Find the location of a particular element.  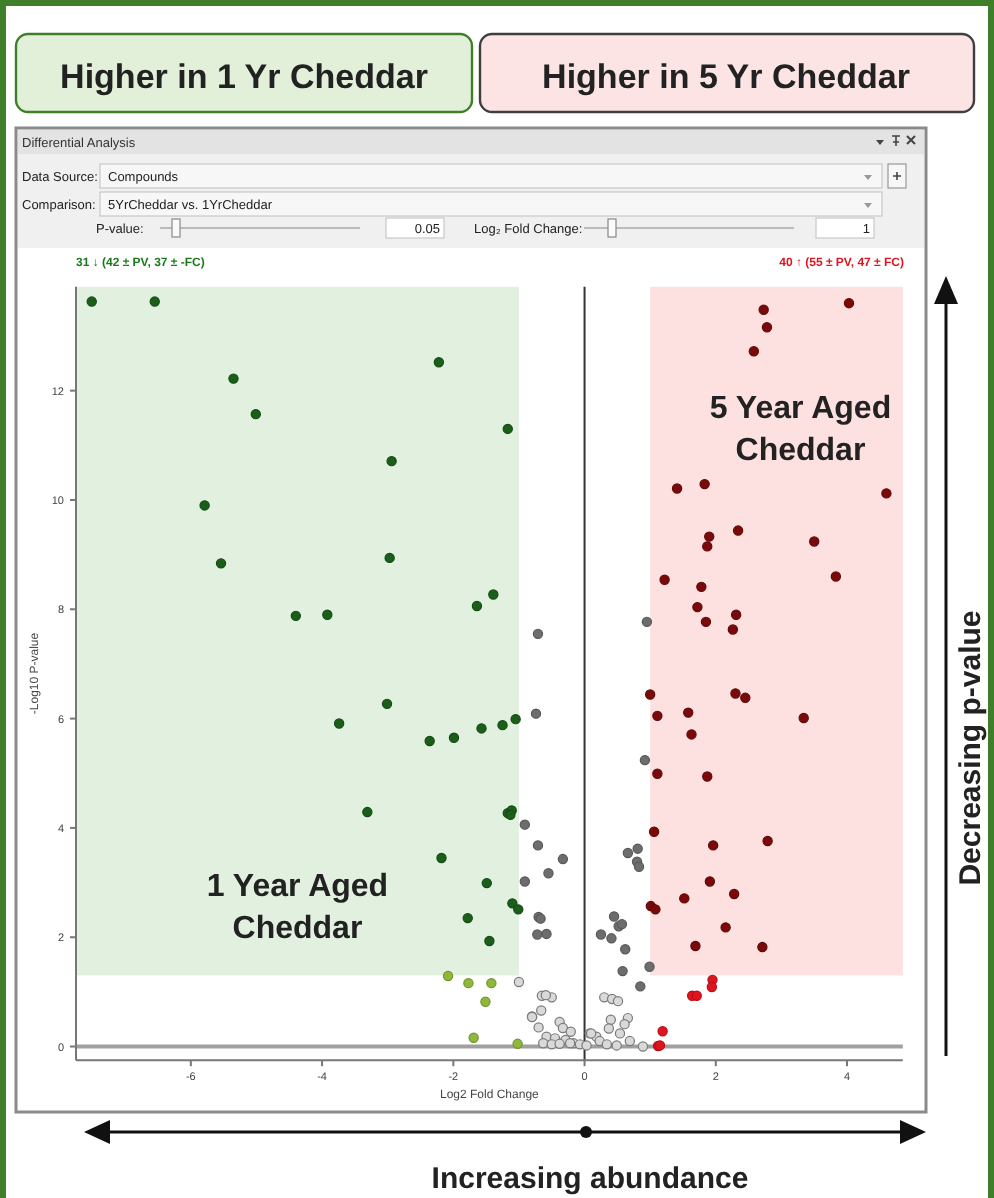

text: Increasing abundance is located at coordinates (590, 1179).